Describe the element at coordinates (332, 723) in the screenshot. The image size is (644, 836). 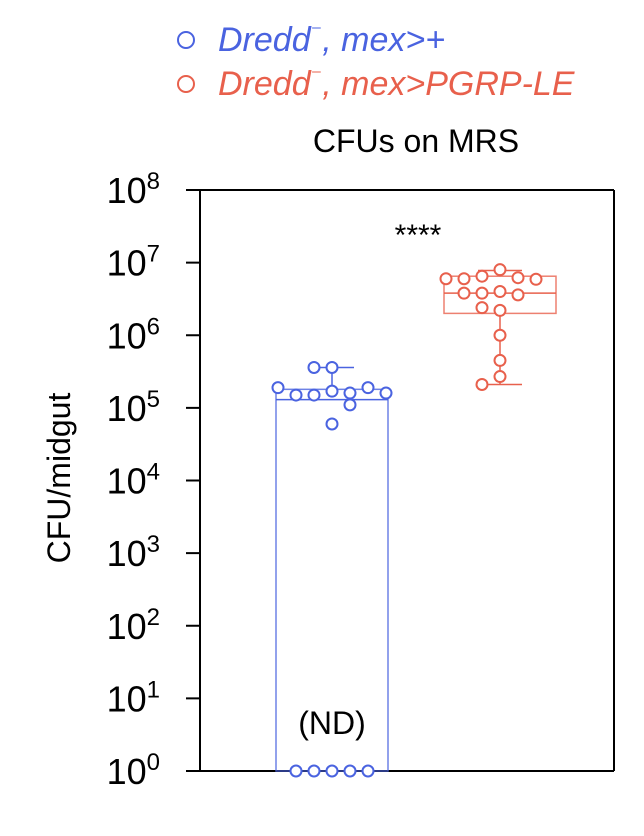
I see `nd-annotation: (ND)` at that location.